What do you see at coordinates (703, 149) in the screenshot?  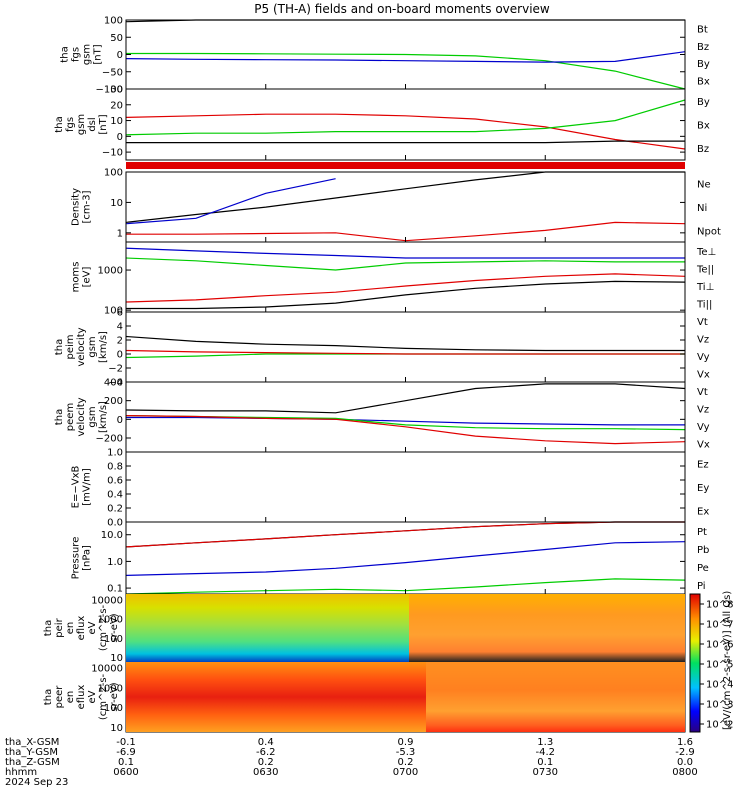 I see `legend-bz: Bz` at bounding box center [703, 149].